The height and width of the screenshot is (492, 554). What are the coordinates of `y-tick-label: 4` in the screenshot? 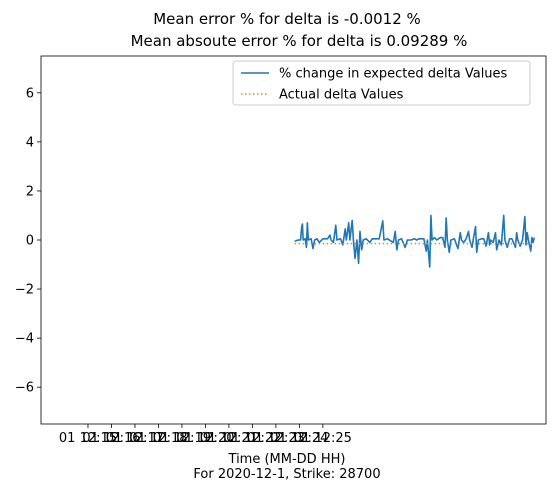 It's located at (30, 142).